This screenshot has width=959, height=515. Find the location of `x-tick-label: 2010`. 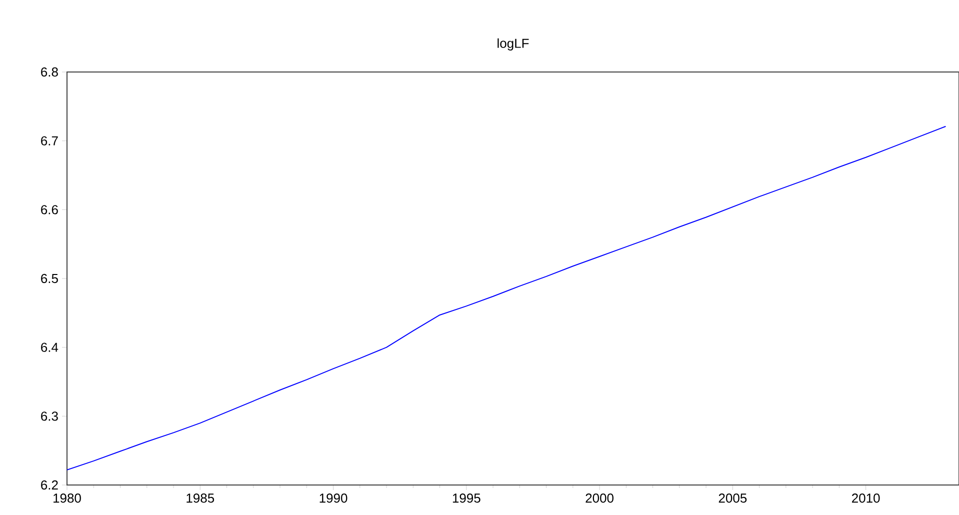

x-tick-label: 2010 is located at coordinates (866, 498).